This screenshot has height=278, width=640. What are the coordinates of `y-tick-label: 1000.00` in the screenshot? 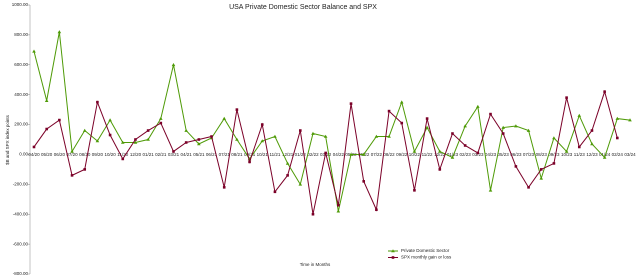 It's located at (20, 4).